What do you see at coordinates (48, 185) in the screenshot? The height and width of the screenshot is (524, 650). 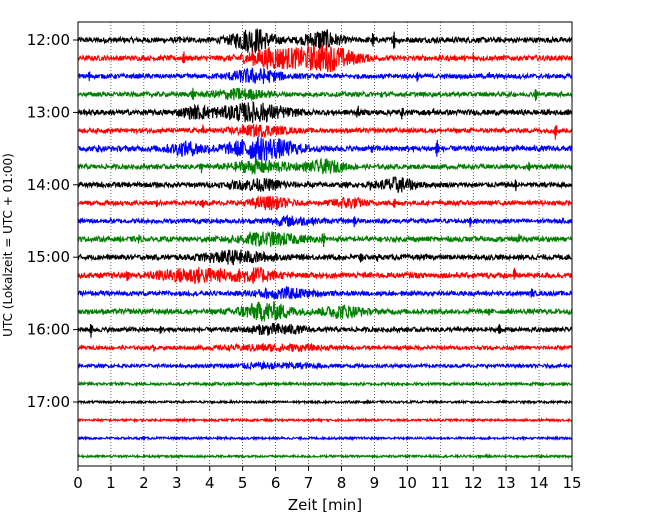 I see `y-tick-label: 14:00` at bounding box center [48, 185].